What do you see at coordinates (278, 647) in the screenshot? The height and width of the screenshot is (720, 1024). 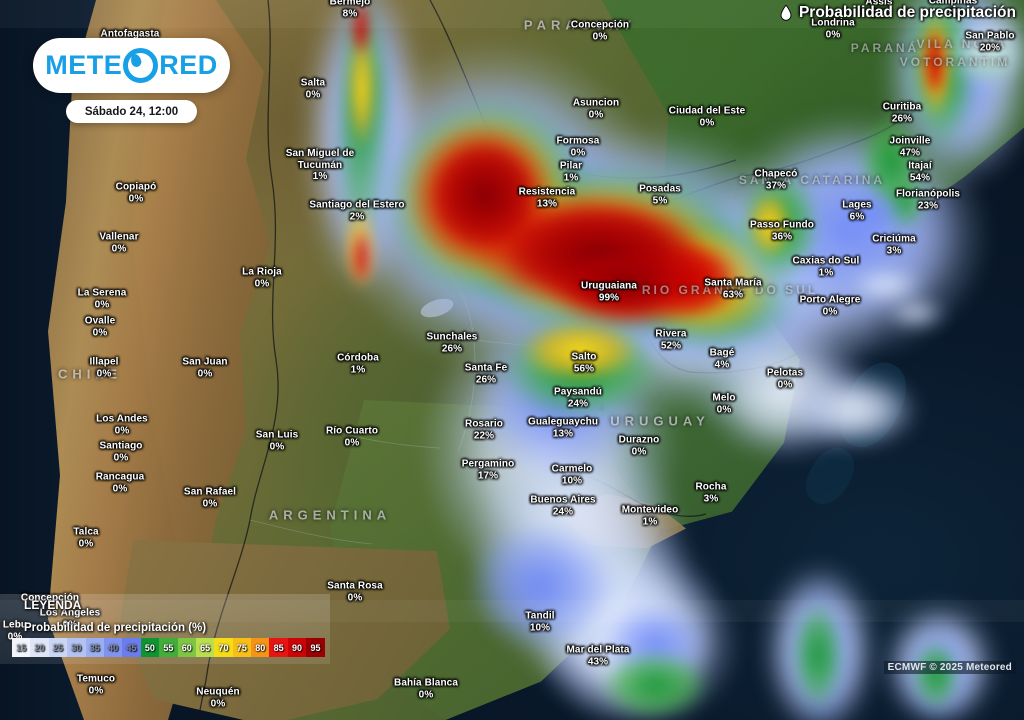 I see `legend-stop: 85` at bounding box center [278, 647].